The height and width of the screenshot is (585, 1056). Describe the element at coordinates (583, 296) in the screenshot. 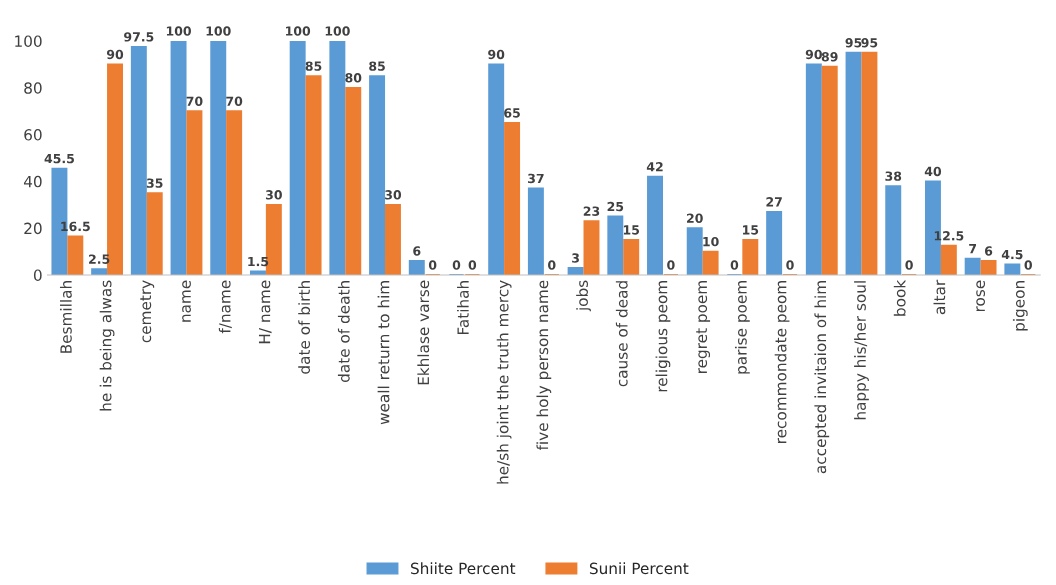

I see `x-tick-label: jobs` at that location.